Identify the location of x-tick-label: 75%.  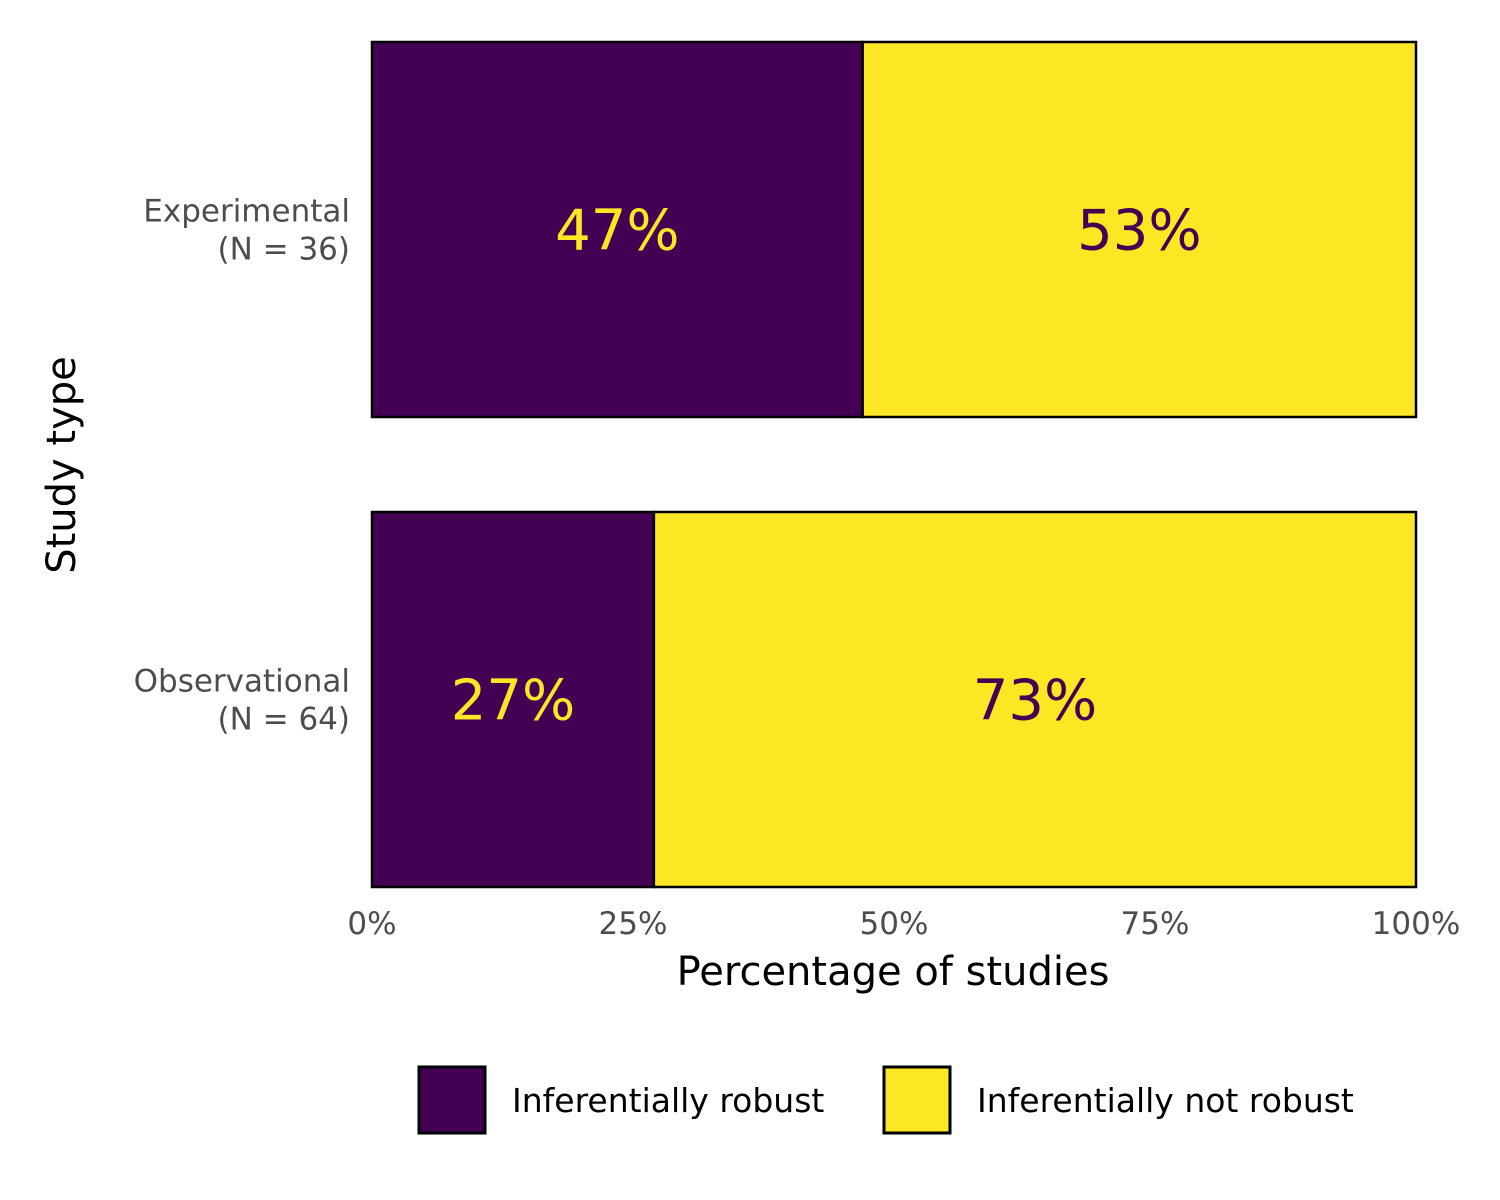
(1155, 924).